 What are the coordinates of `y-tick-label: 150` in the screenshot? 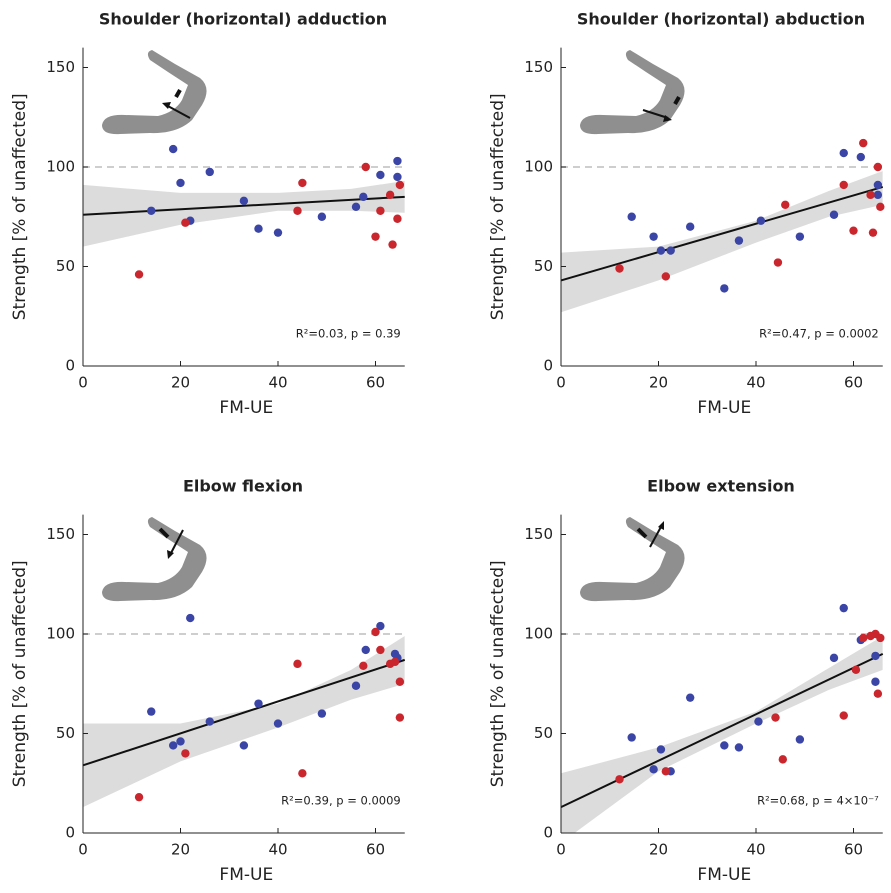 It's located at (60, 534).